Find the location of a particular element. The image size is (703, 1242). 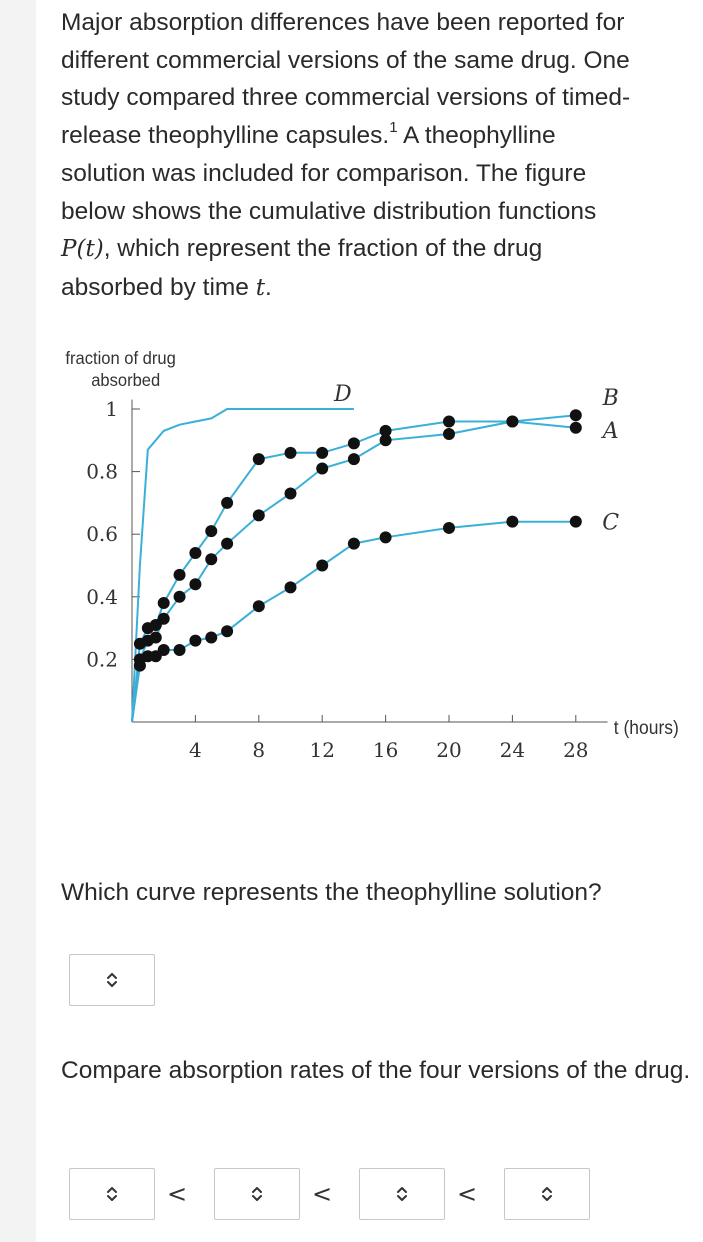

x-tick-label: 16 is located at coordinates (385, 750).